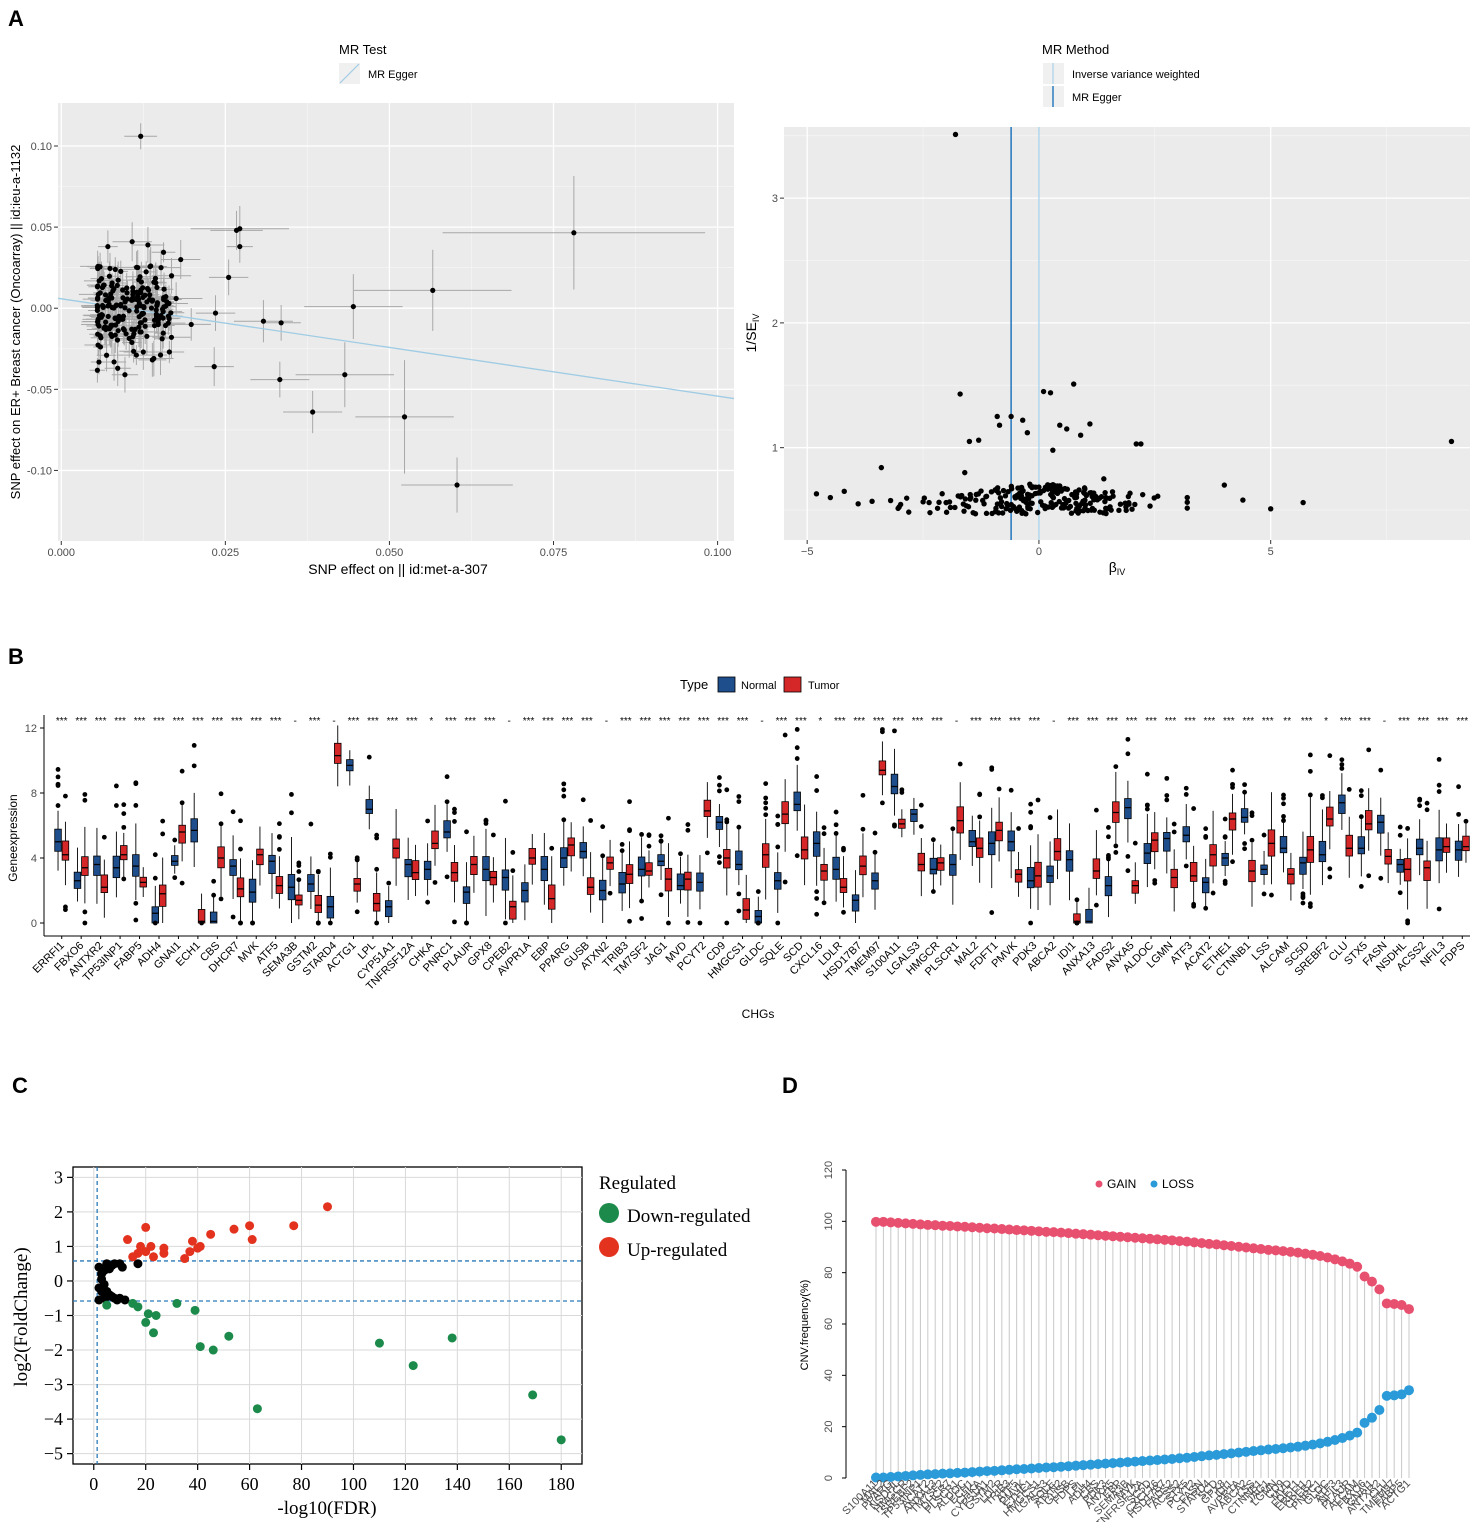  I want to click on b-axes, so click(756, 826).